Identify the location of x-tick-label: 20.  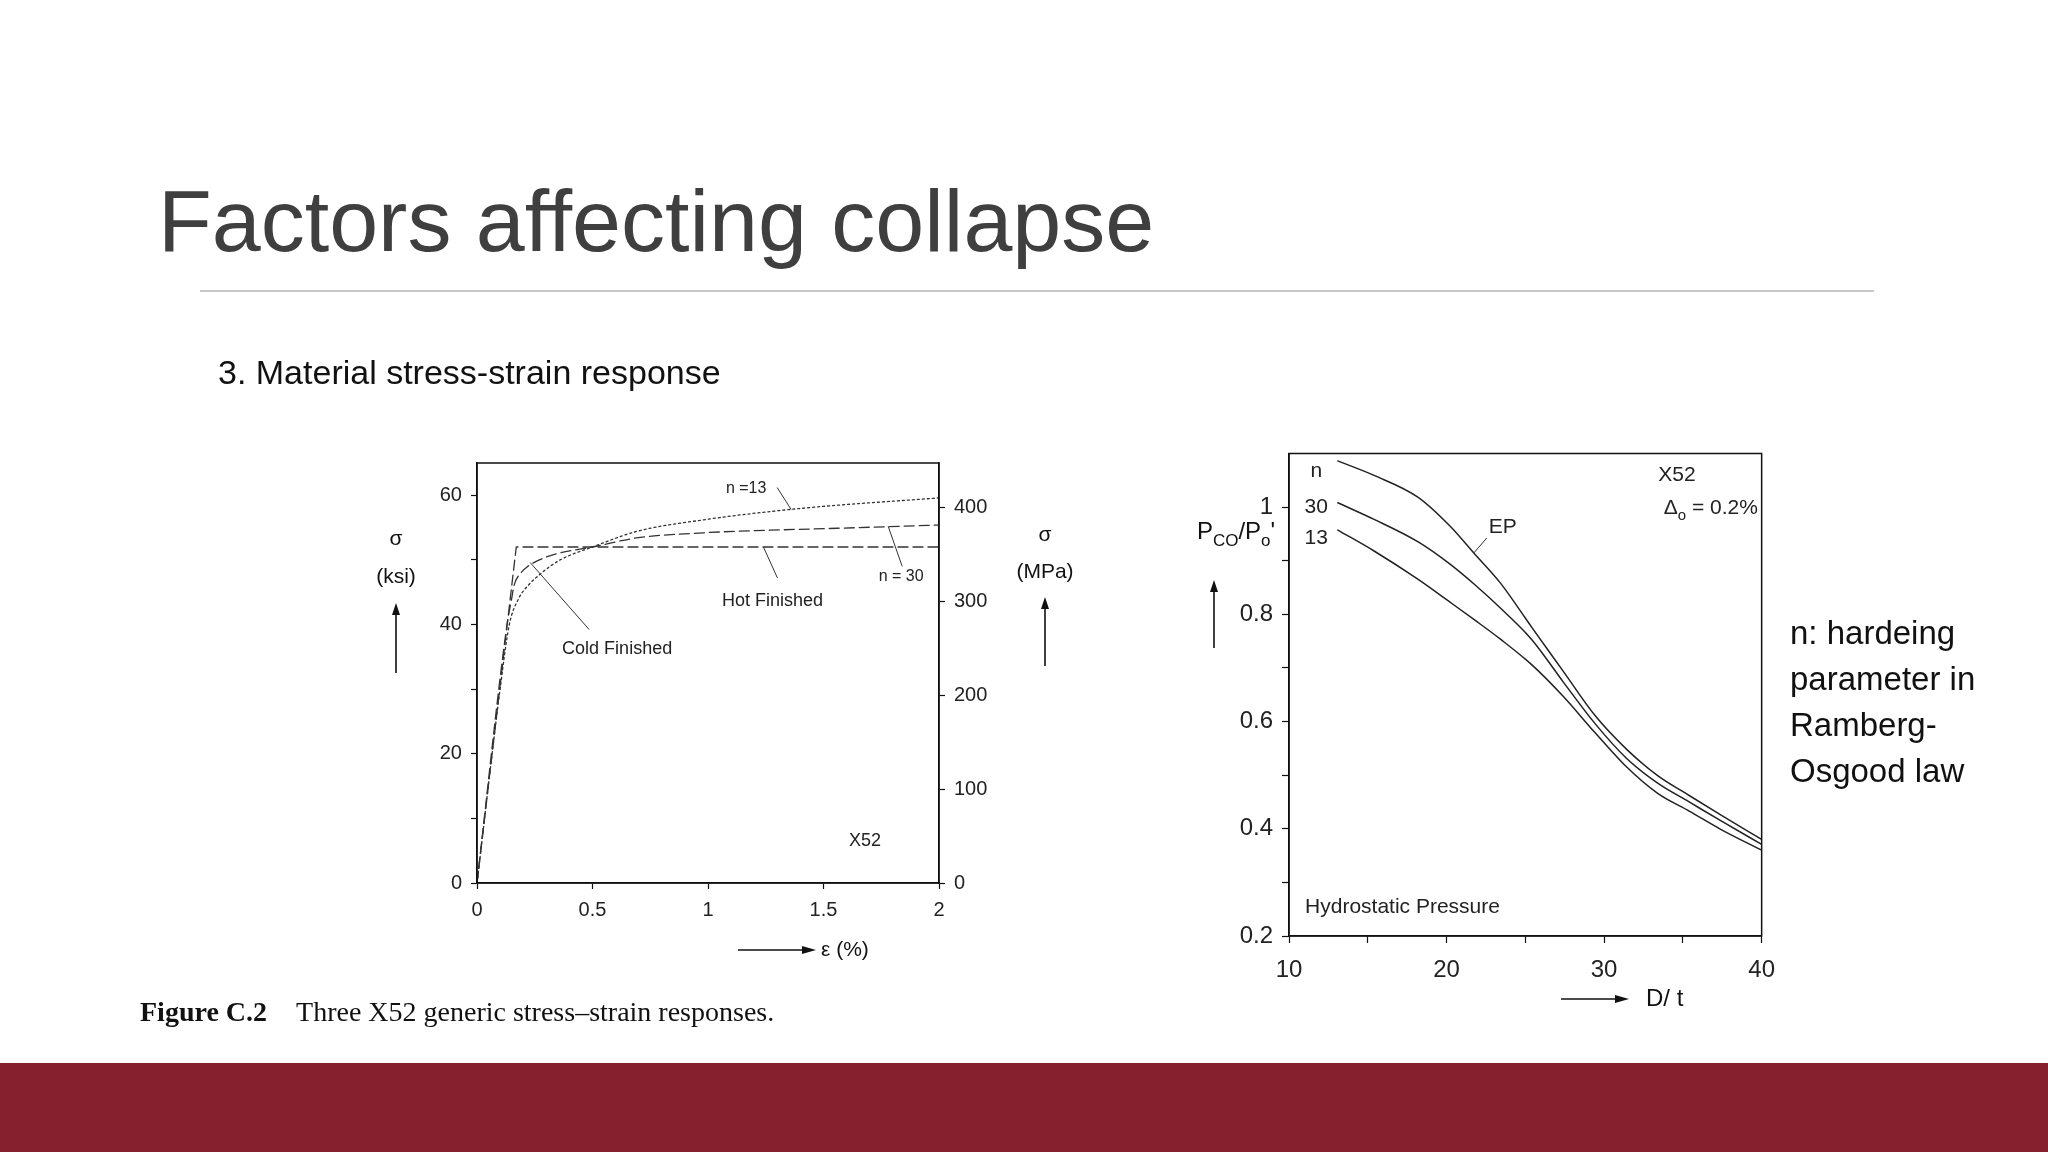
(1446, 969).